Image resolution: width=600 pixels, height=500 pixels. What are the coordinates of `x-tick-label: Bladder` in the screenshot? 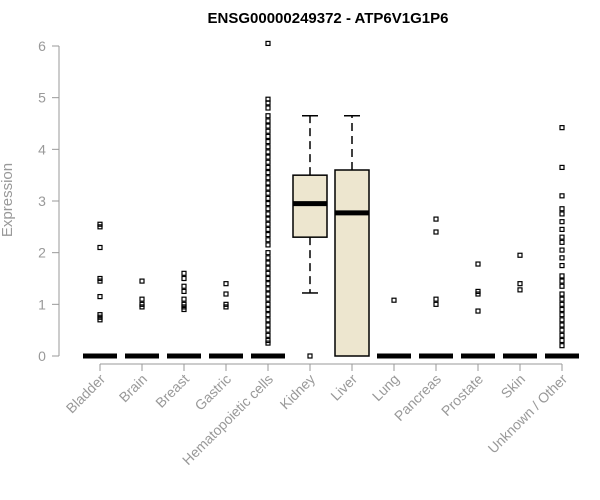 It's located at (86, 394).